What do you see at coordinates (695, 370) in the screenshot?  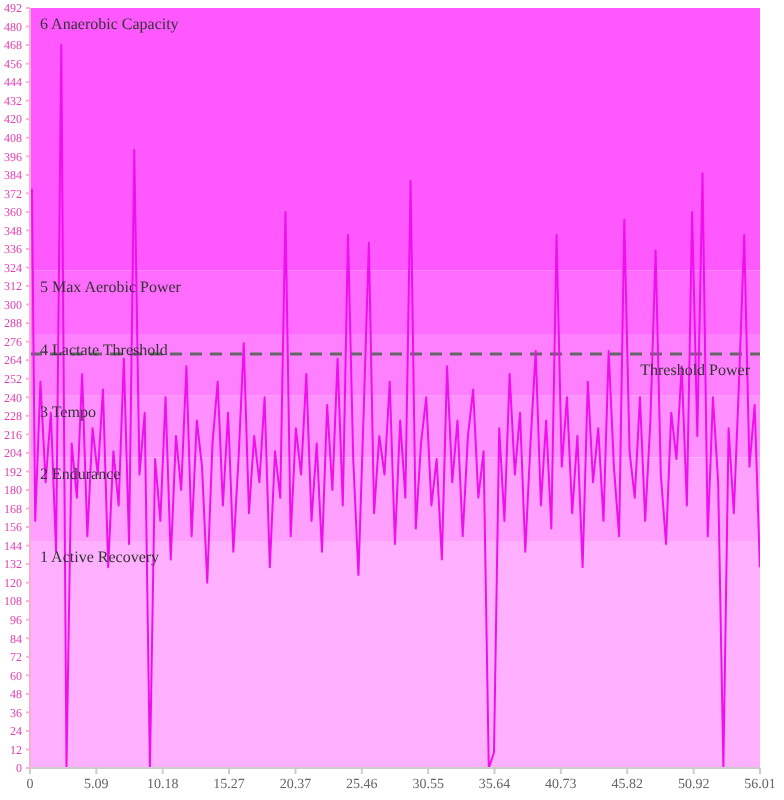 I see `ref-line-label: Threshold Power` at bounding box center [695, 370].